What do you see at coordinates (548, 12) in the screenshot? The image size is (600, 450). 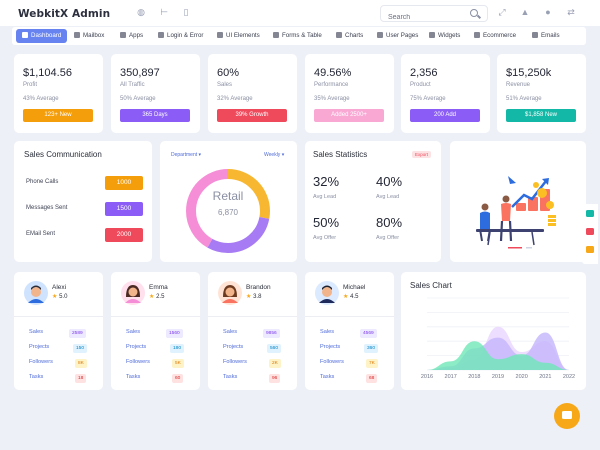 I see `user-icon: ●` at bounding box center [548, 12].